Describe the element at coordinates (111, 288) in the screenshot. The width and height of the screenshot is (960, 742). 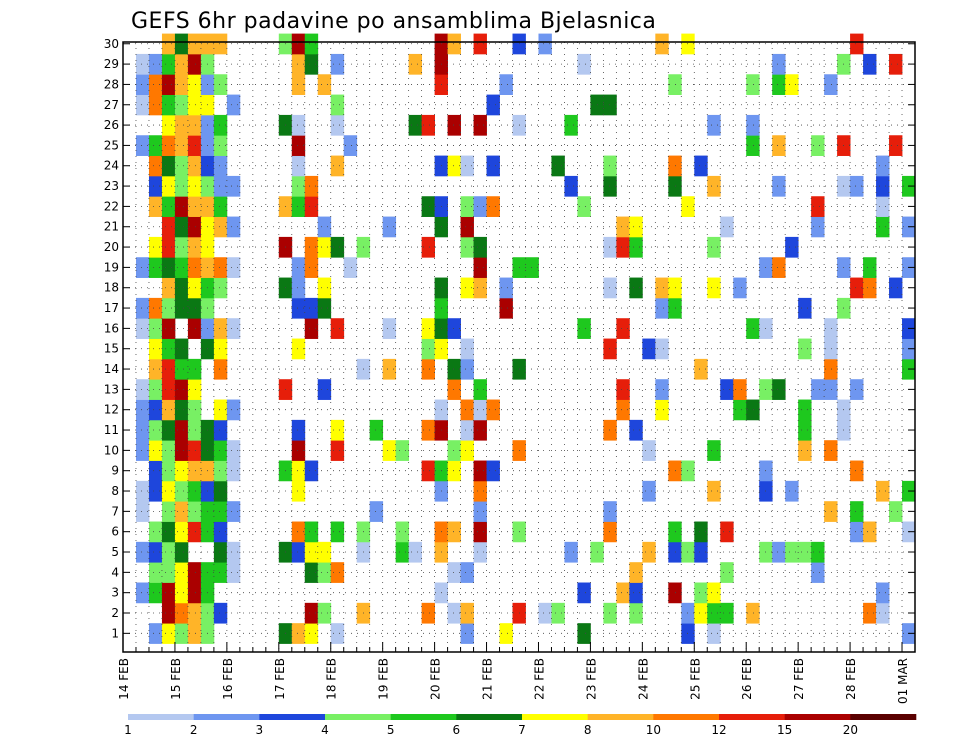
I see `y-tick-label: 18` at that location.